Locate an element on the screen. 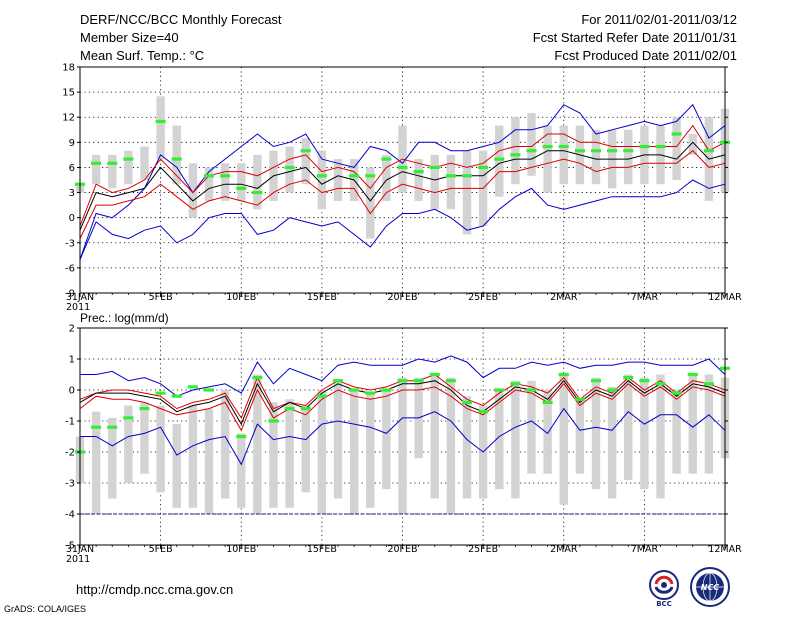 This screenshot has height=618, width=800. bcc-logo: BCC is located at coordinates (664, 589).